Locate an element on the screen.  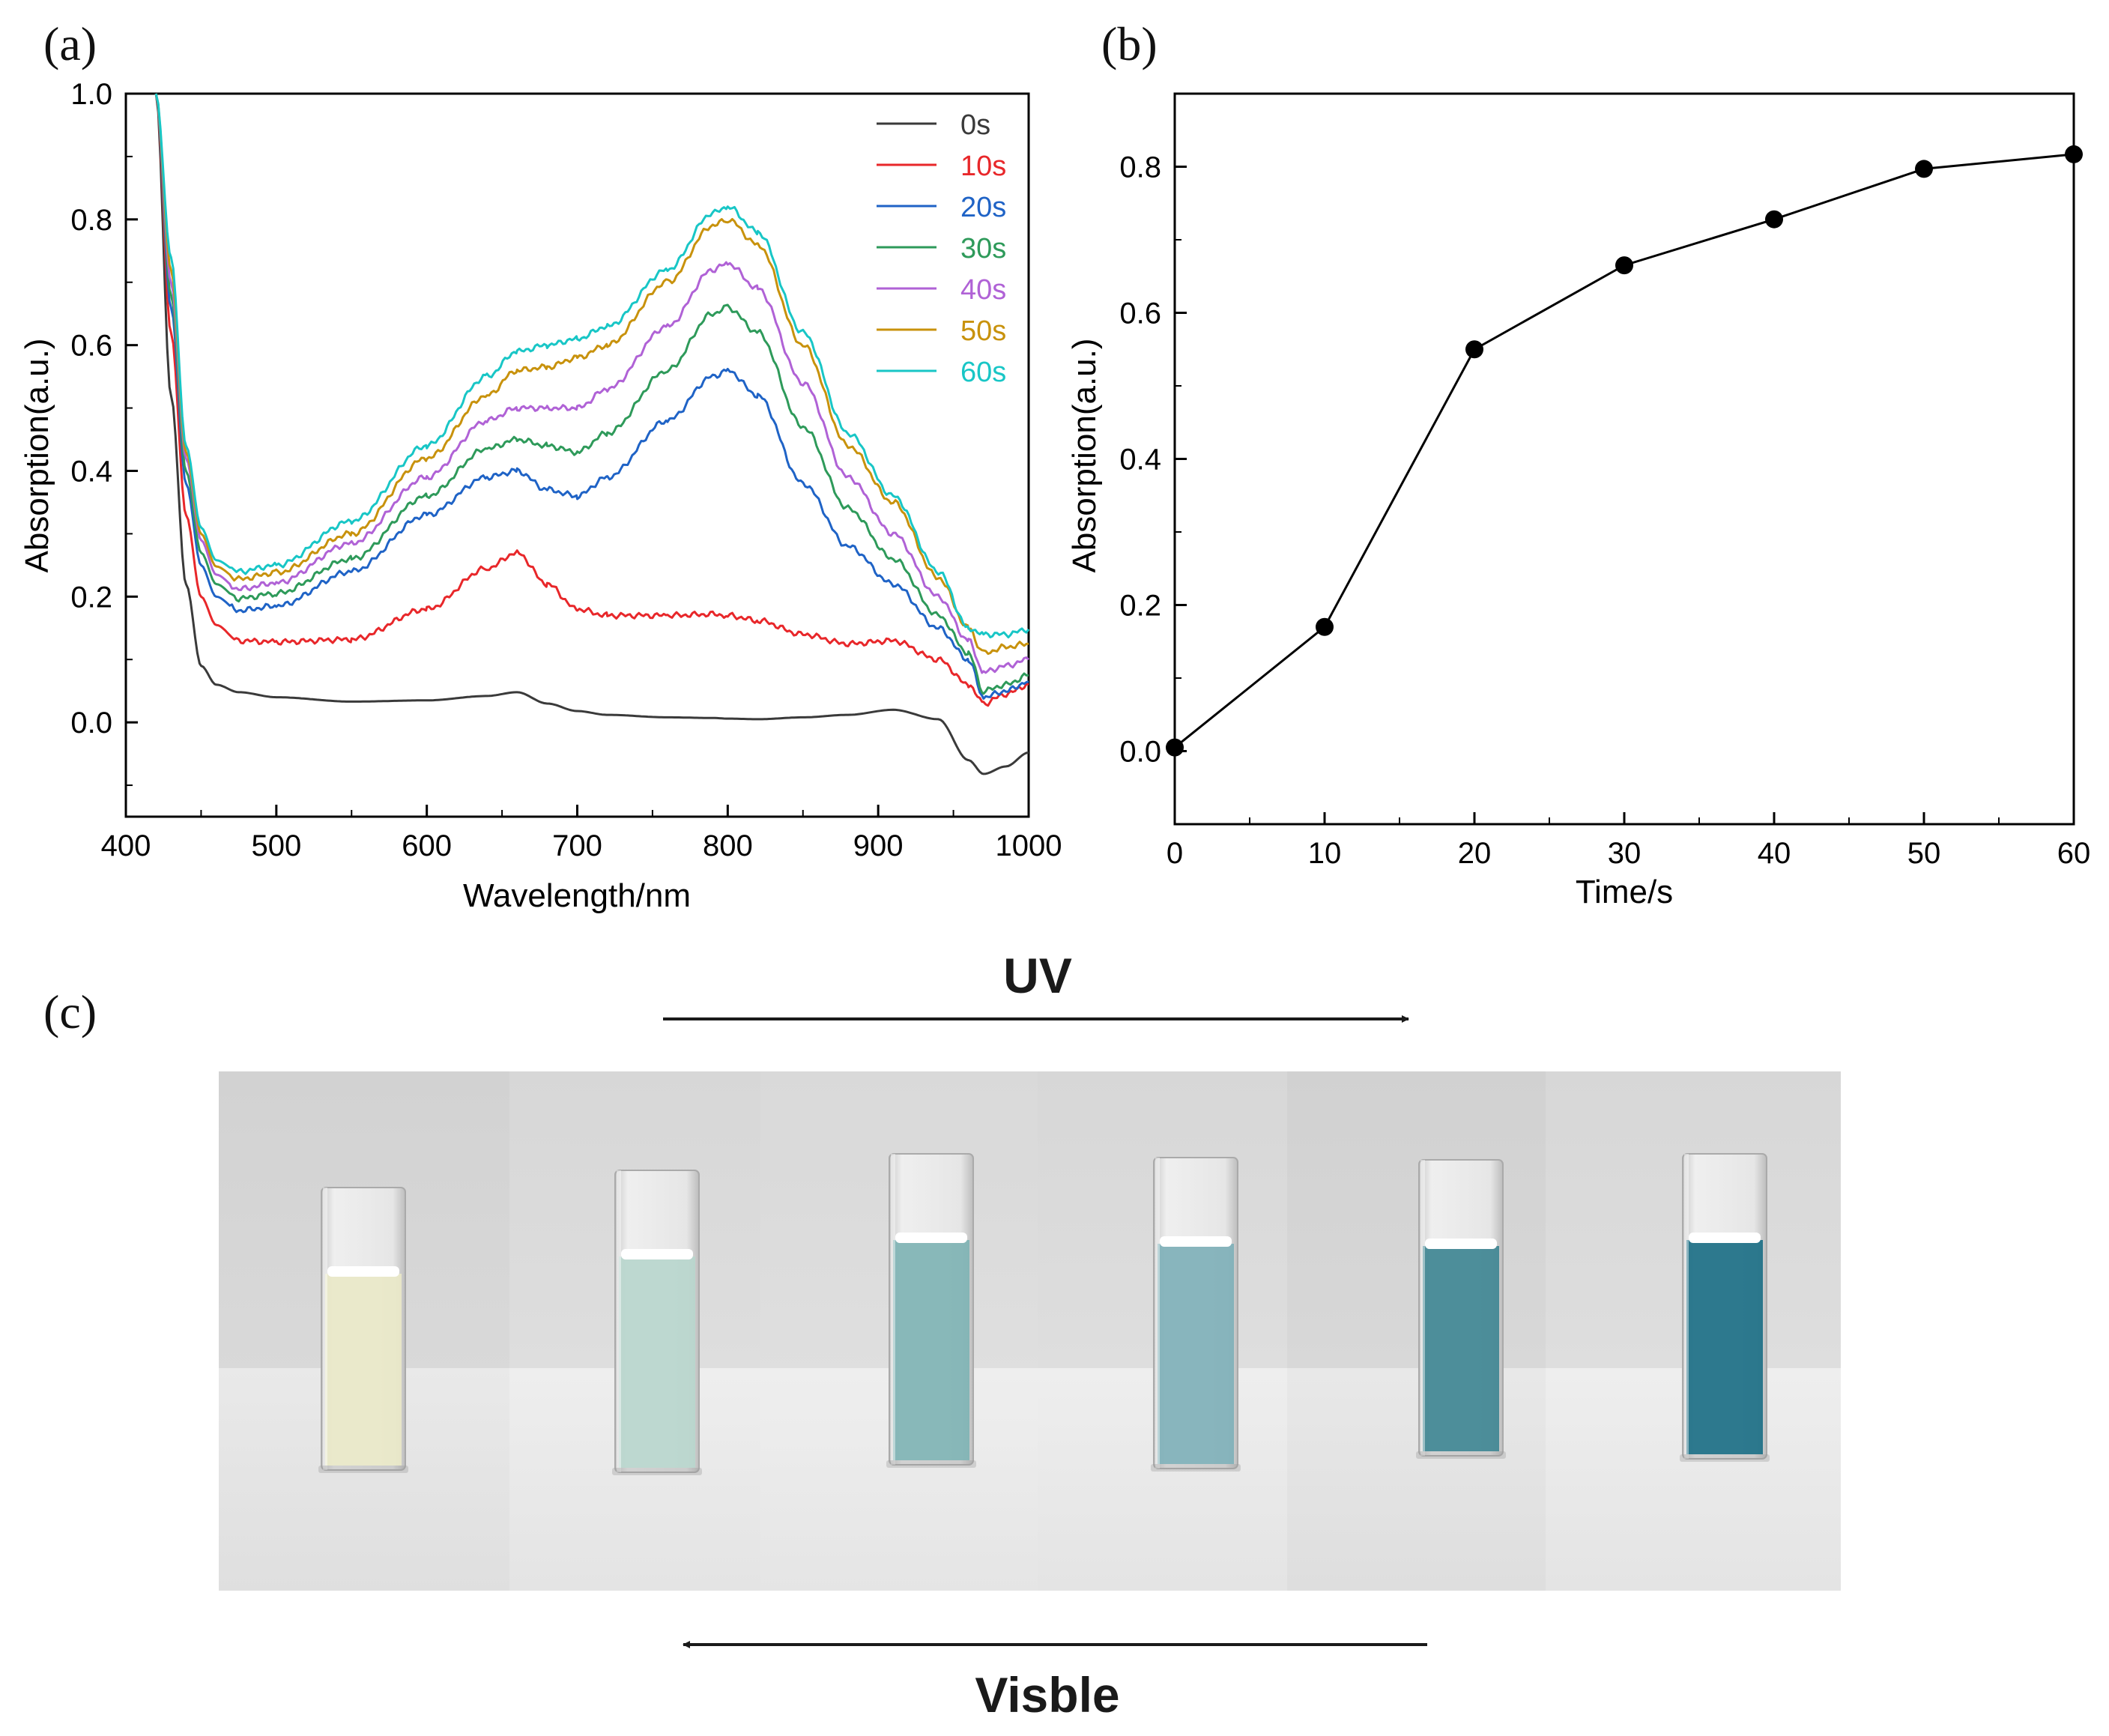
series-line-60s is located at coordinates (592, 366).